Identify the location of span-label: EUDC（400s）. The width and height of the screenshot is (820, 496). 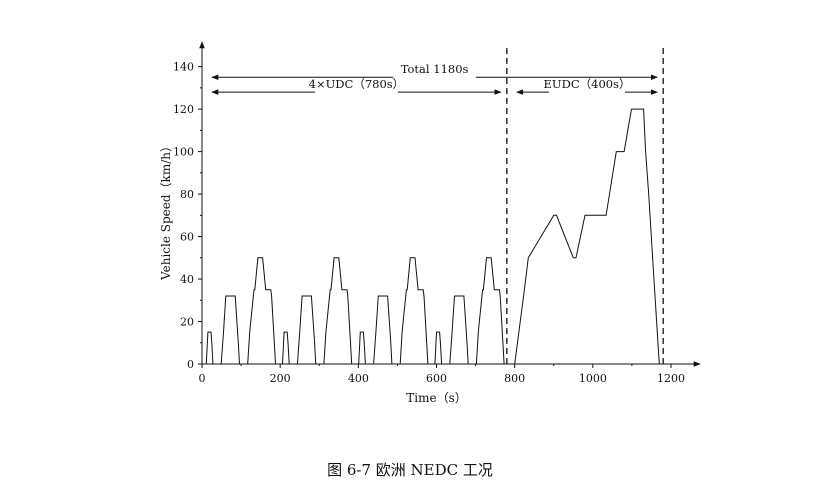
(587, 84).